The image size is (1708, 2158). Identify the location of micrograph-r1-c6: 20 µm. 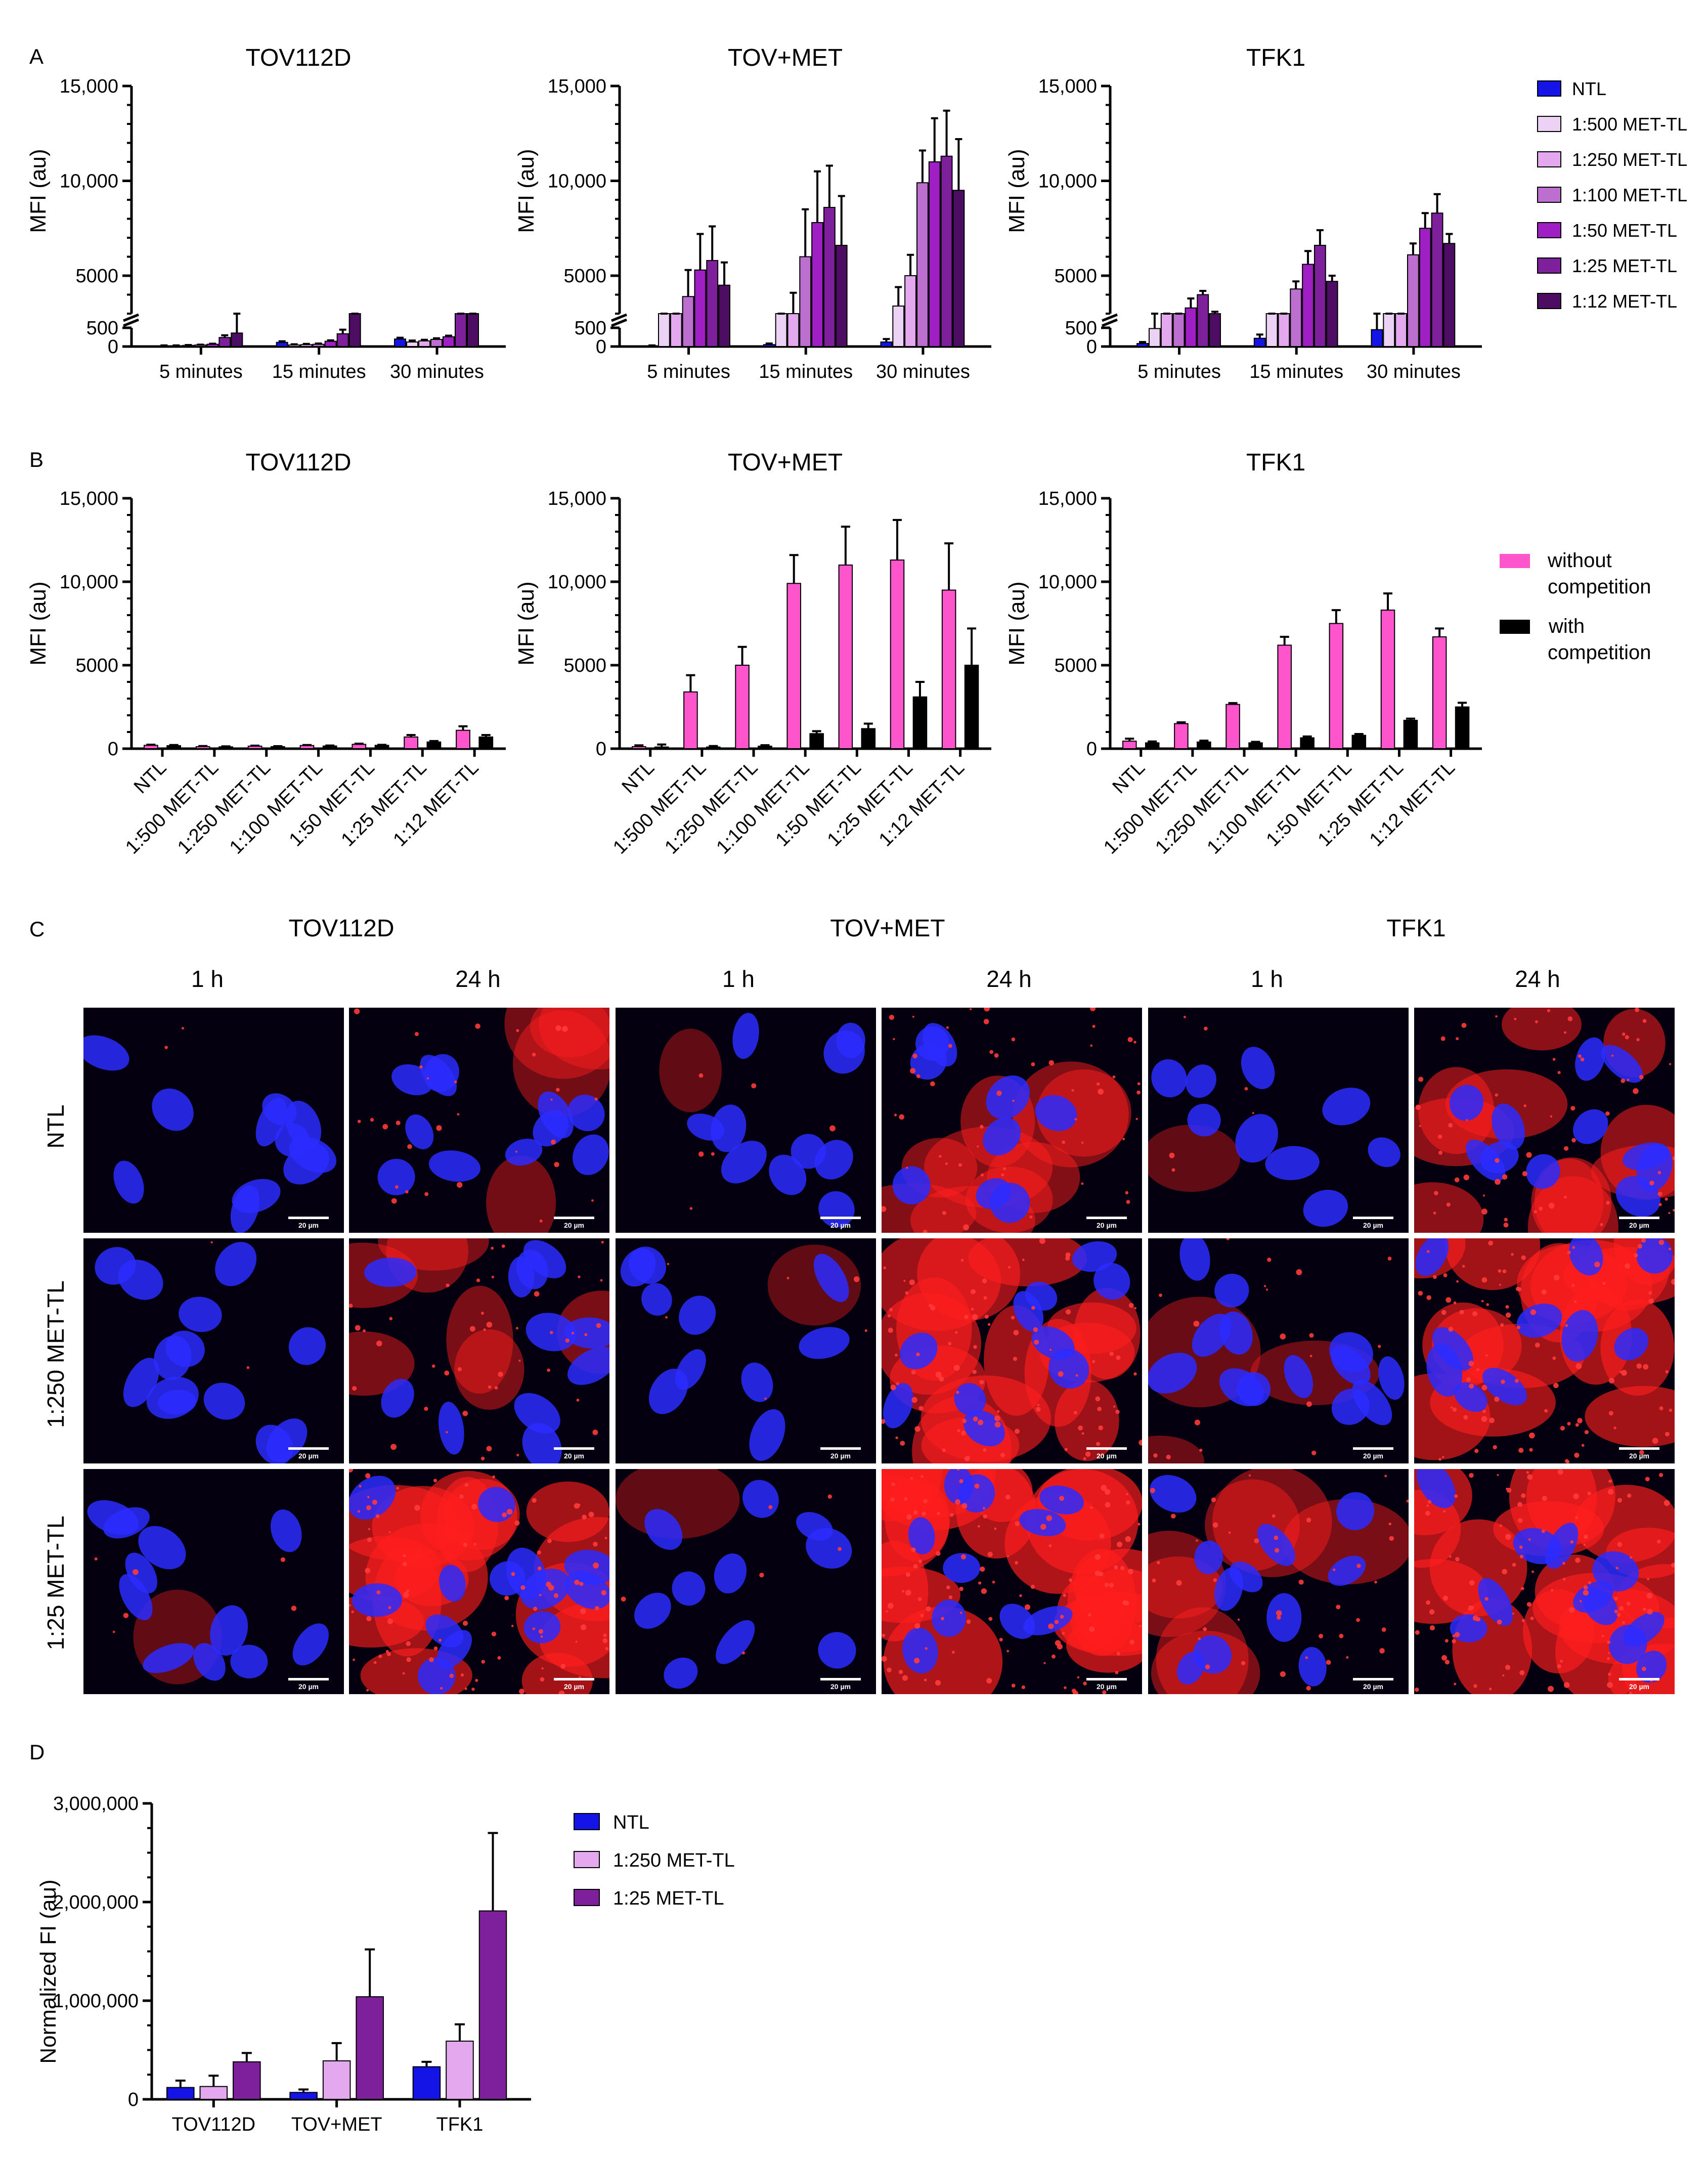
(1545, 1120).